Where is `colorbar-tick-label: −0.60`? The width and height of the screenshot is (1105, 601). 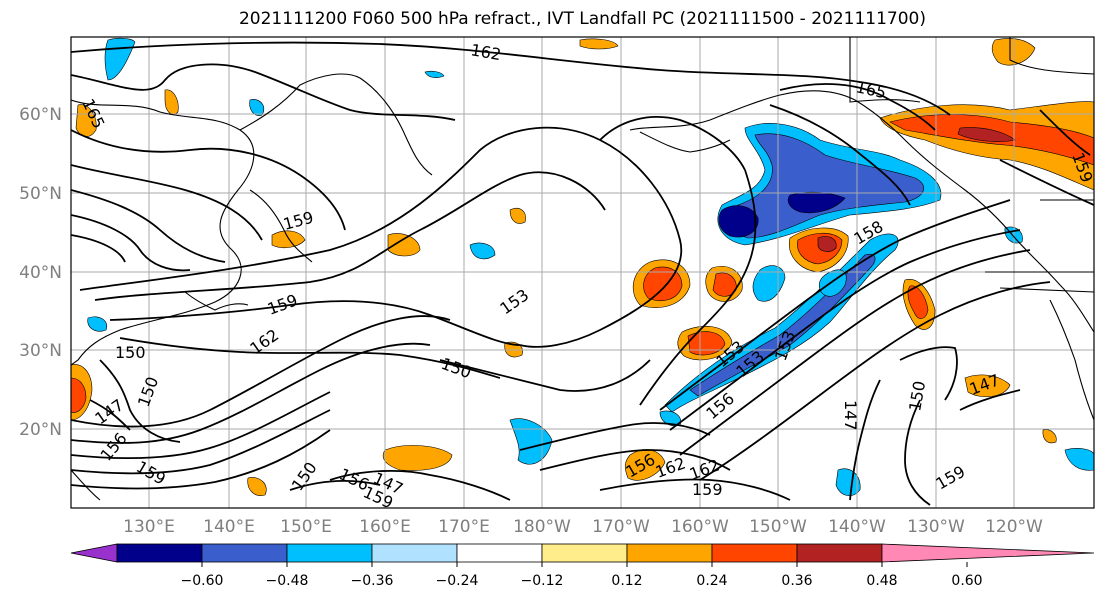
colorbar-tick-label: −0.60 is located at coordinates (202, 581).